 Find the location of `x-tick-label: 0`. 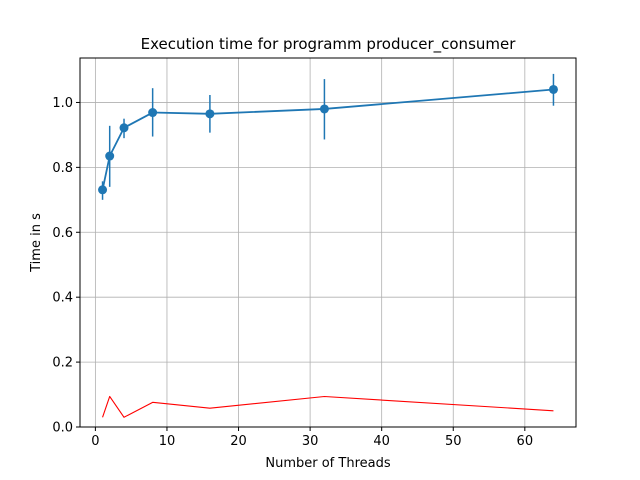

x-tick-label: 0 is located at coordinates (95, 441).